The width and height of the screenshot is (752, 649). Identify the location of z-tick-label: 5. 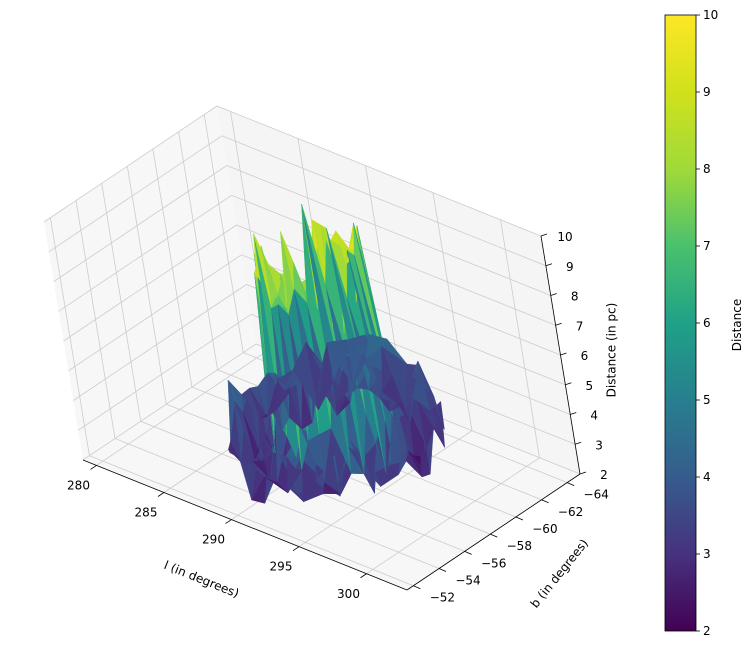
(590, 386).